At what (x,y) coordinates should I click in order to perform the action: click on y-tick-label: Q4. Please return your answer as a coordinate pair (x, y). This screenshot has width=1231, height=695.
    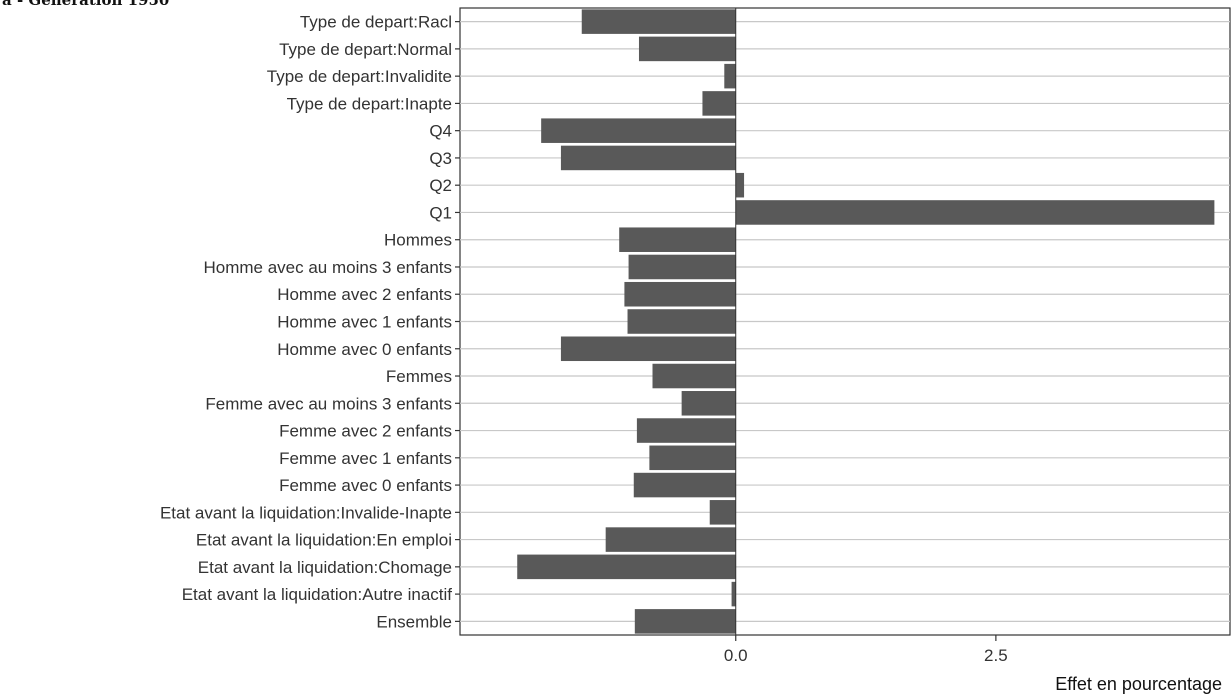
    Looking at the image, I should click on (440, 131).